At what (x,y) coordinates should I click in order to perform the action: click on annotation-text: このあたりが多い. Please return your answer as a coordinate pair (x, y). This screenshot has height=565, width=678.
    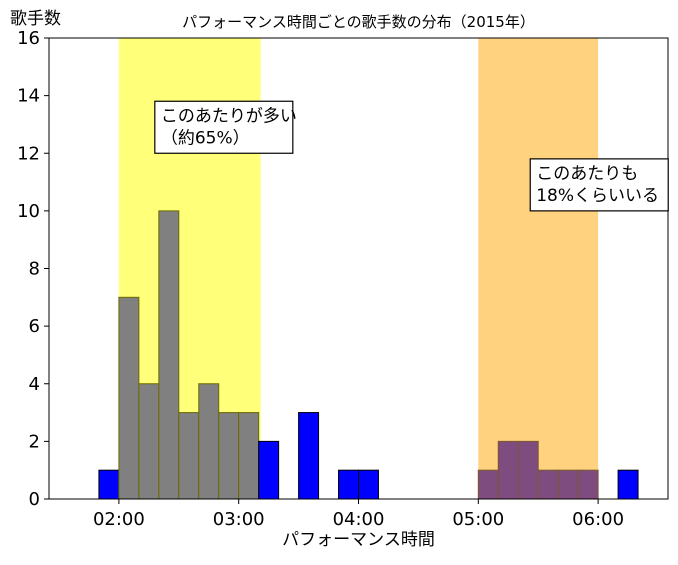
    Looking at the image, I should click on (229, 116).